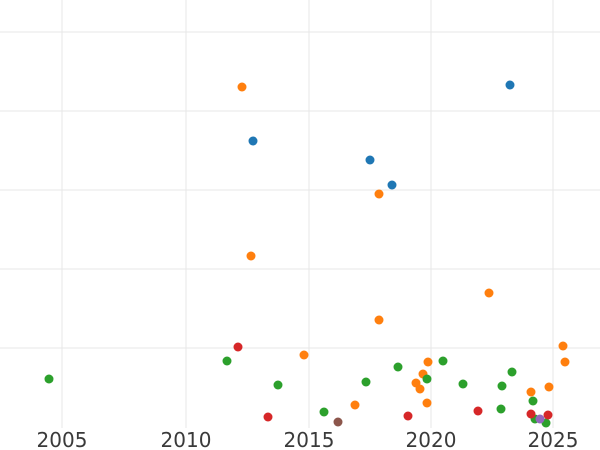 This screenshot has height=450, width=600. What do you see at coordinates (540, 419) in the screenshot?
I see `data-point-series-purple` at bounding box center [540, 419].